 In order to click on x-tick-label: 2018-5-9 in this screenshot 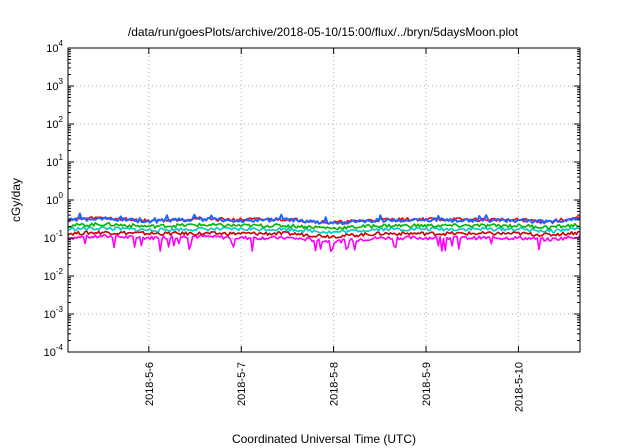, I will do `click(427, 384)`.